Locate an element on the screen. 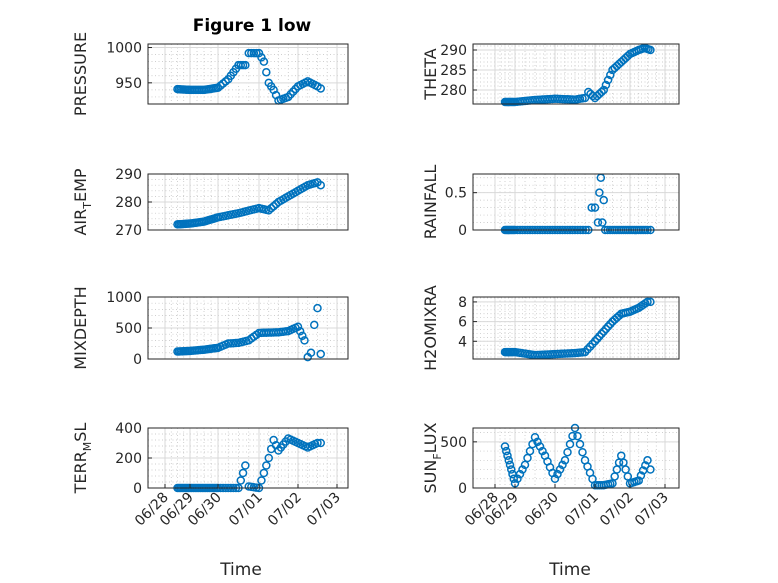 The height and width of the screenshot is (583, 778). y-axis-label: SUNFLUX is located at coordinates (432, 457).